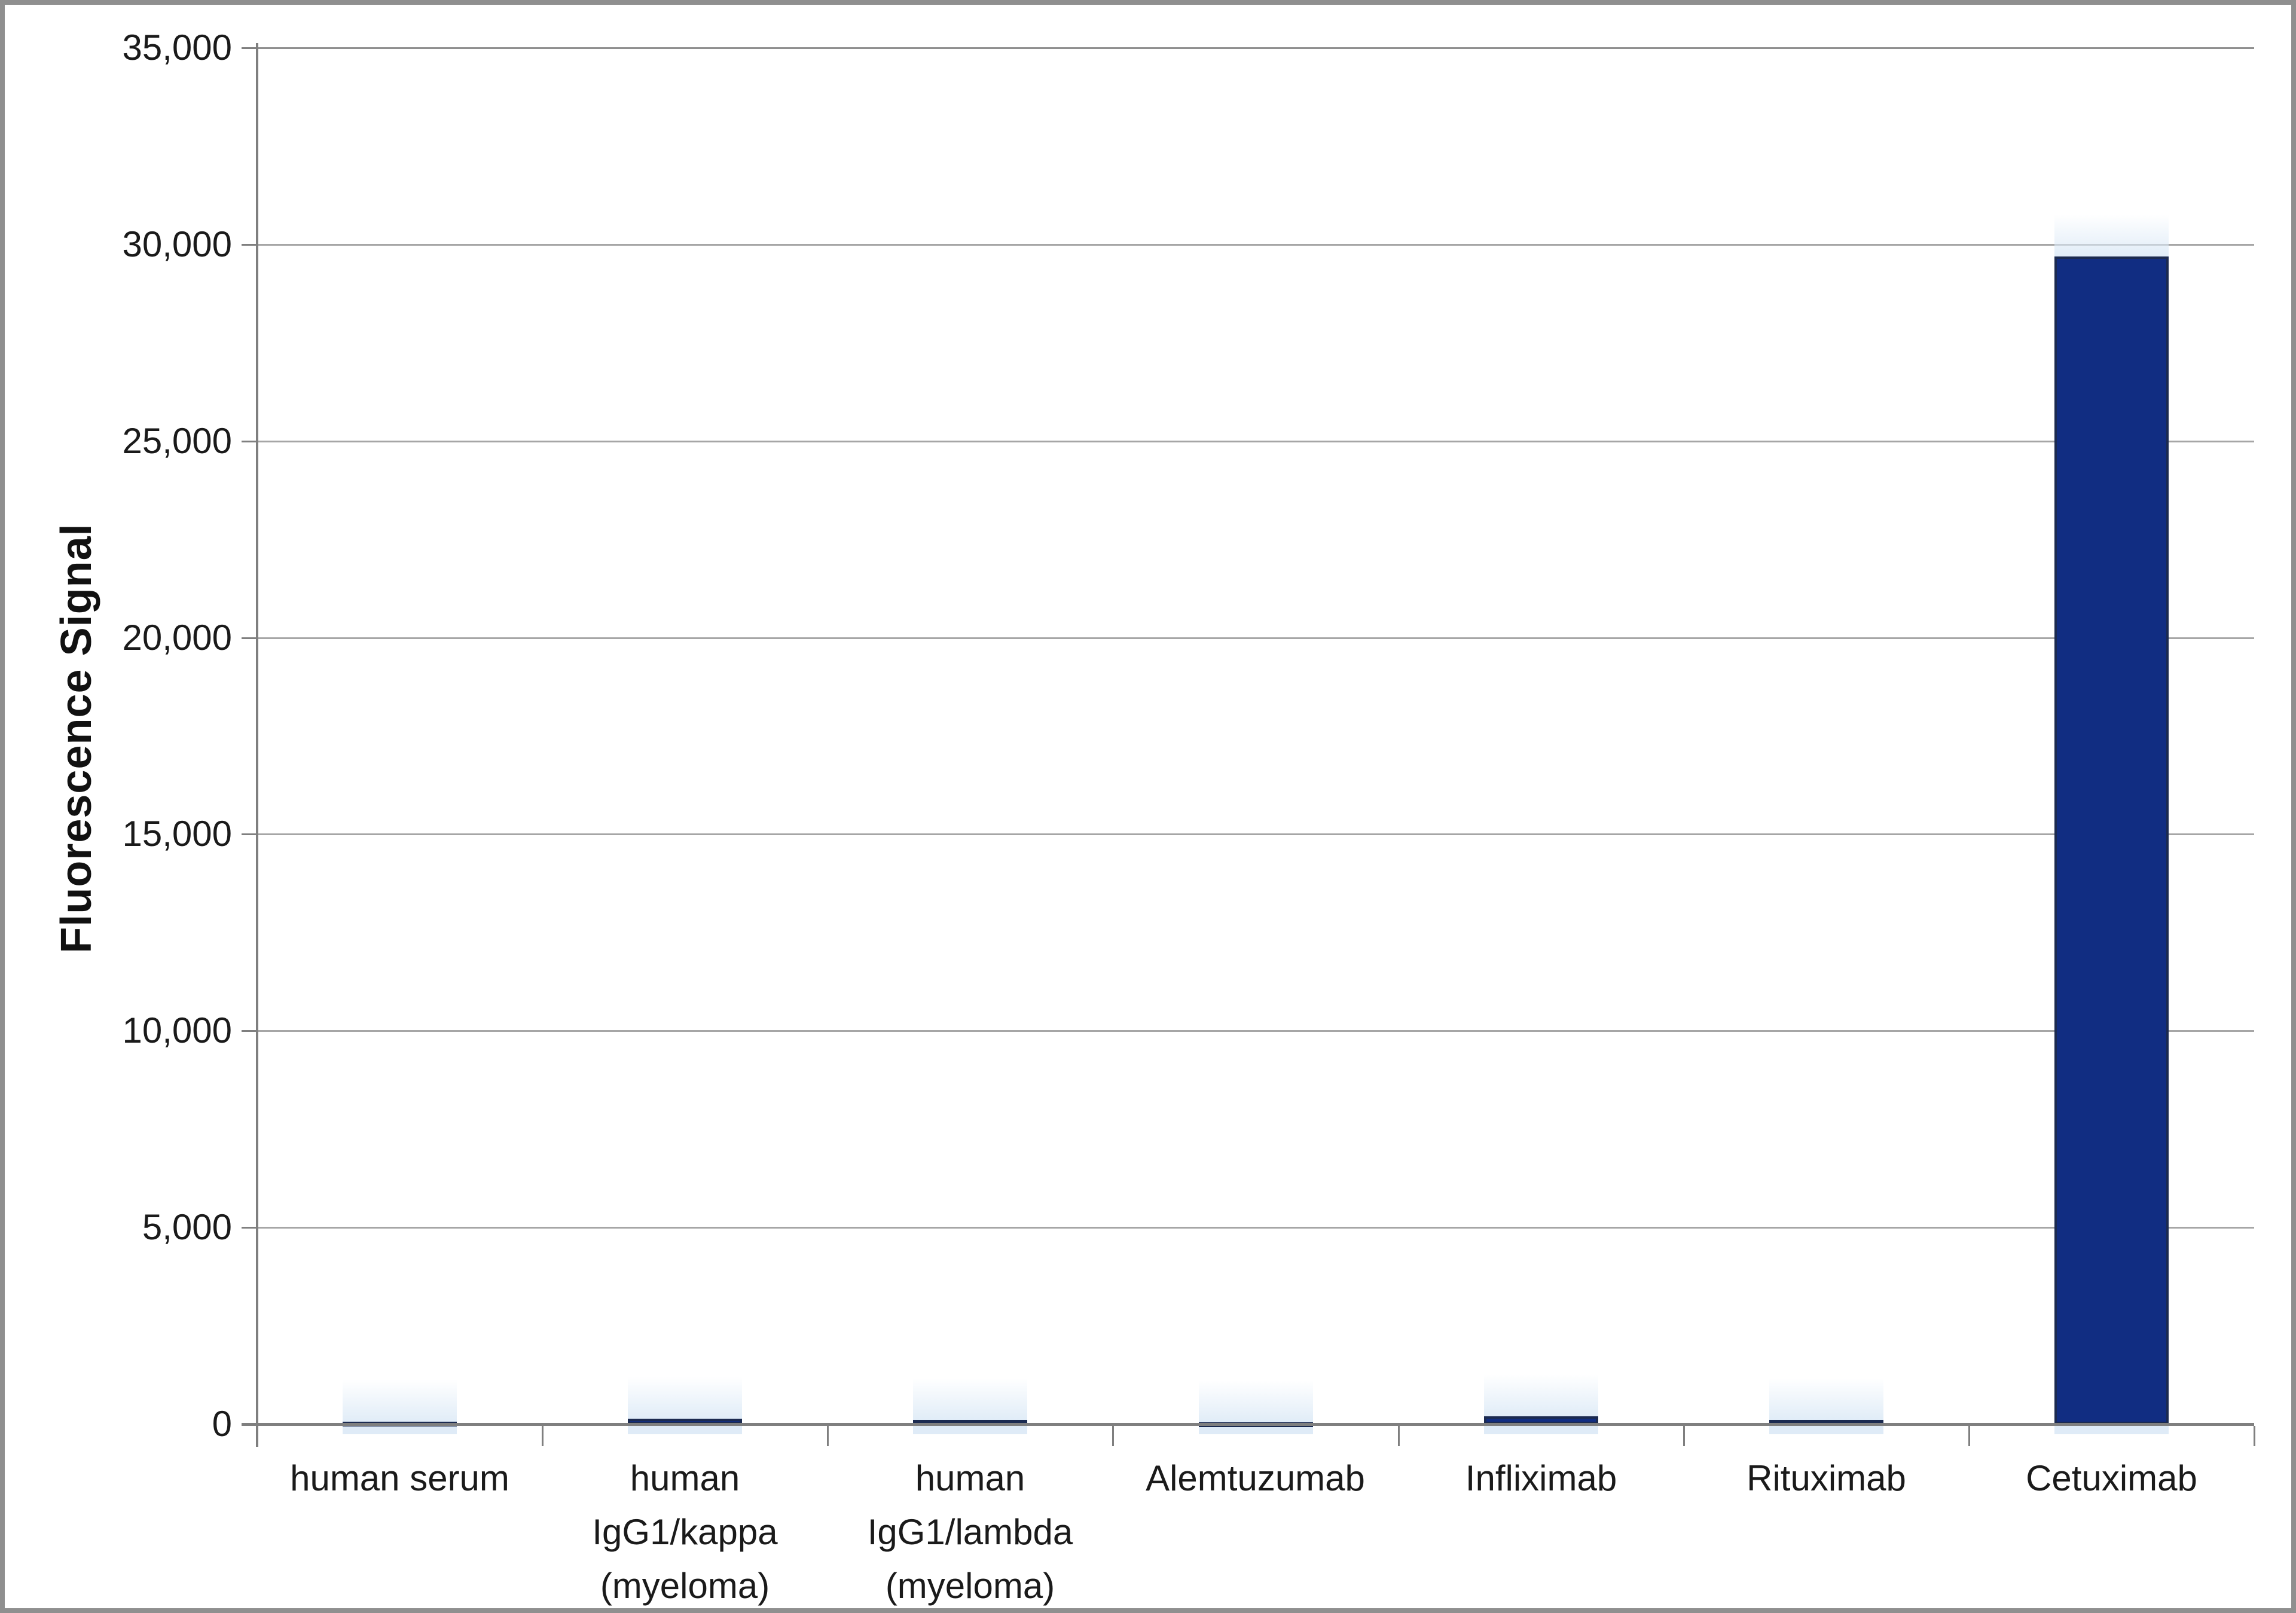  I want to click on y-tick-label: 25,000, so click(177, 441).